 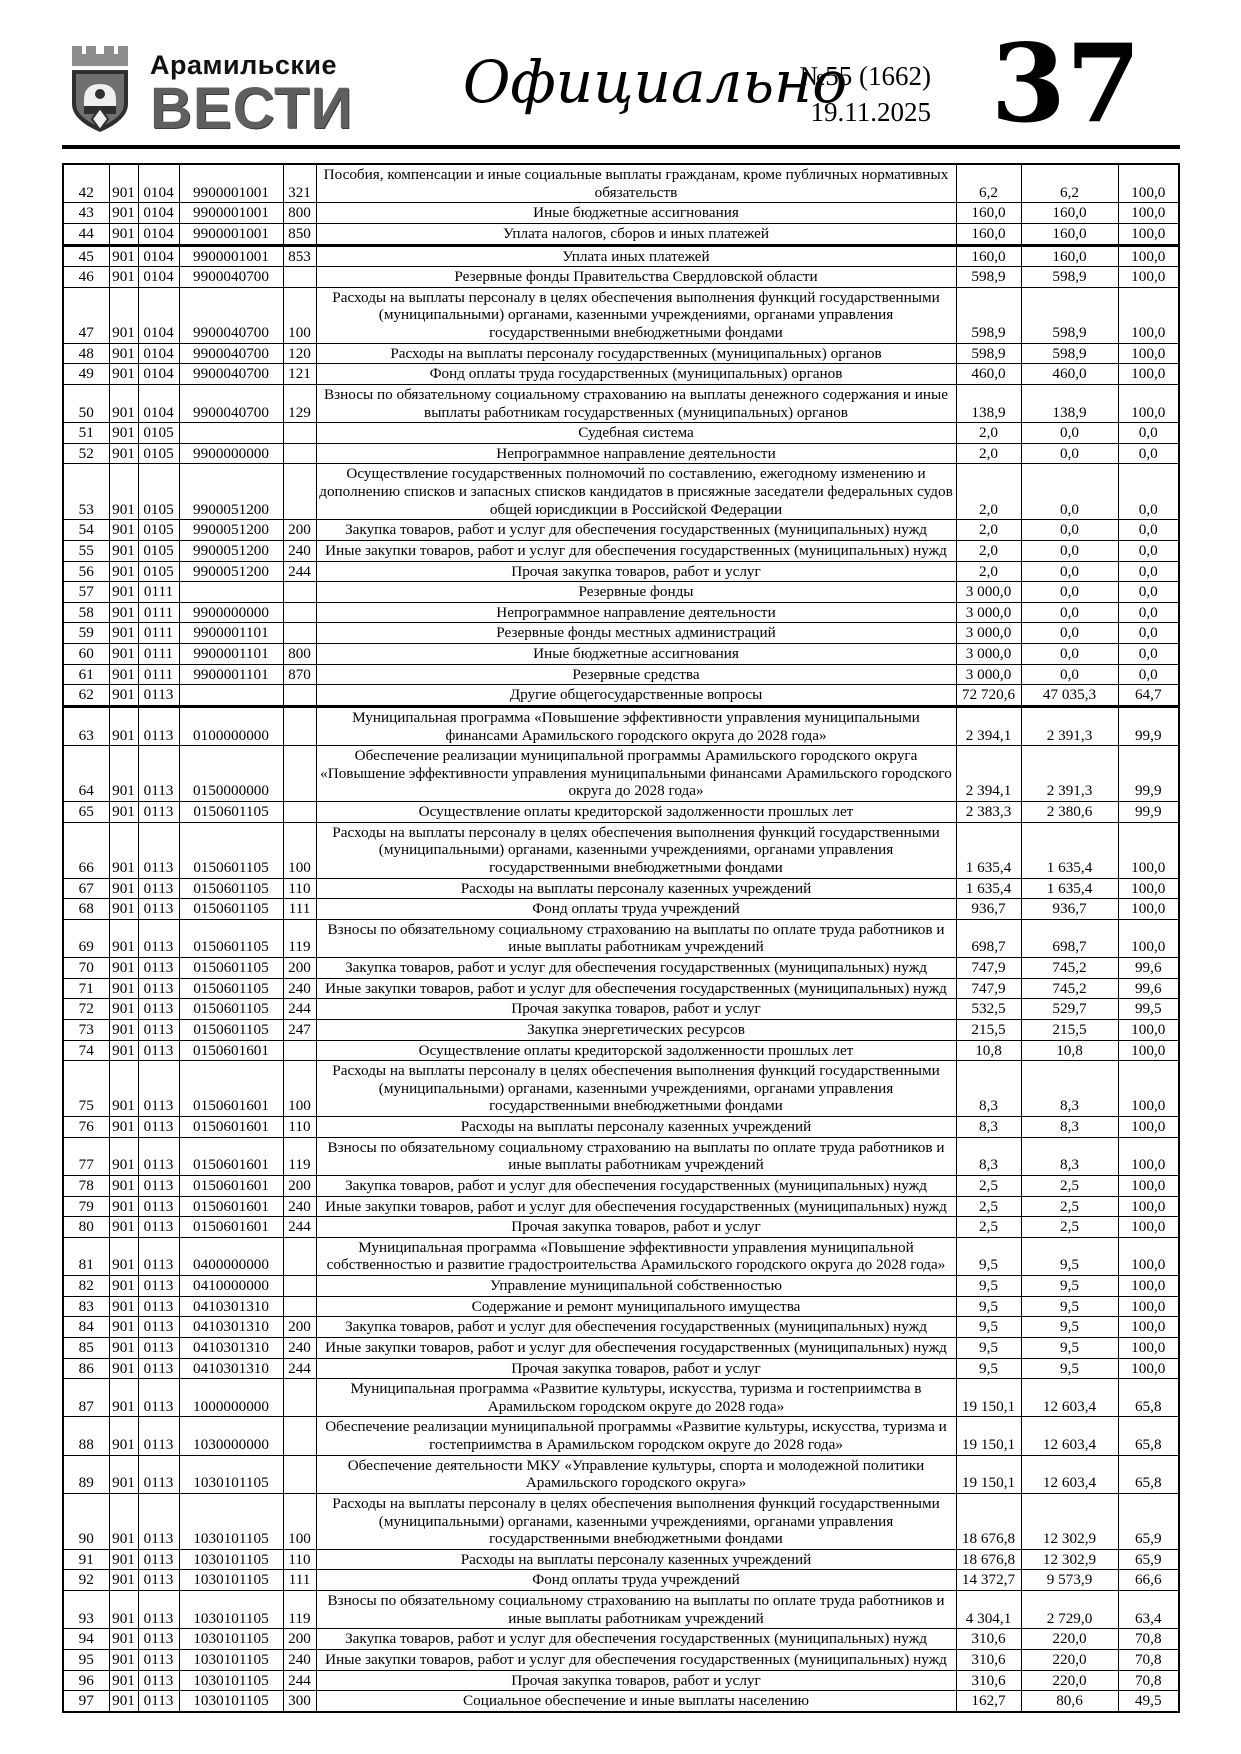 What do you see at coordinates (231, 1185) in the screenshot?
I see `target-article-cell: 0150601601` at bounding box center [231, 1185].